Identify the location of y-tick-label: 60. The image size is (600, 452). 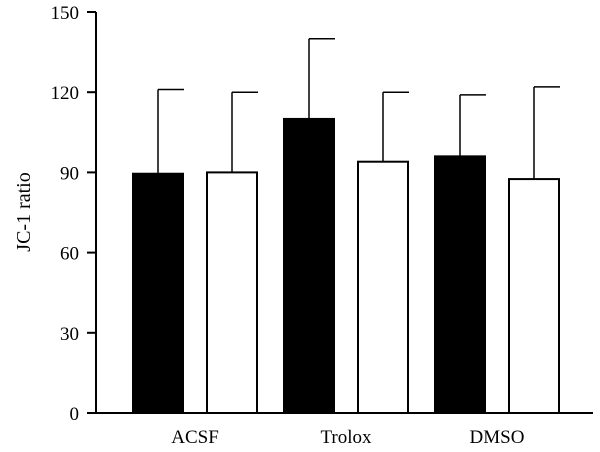
(69, 254).